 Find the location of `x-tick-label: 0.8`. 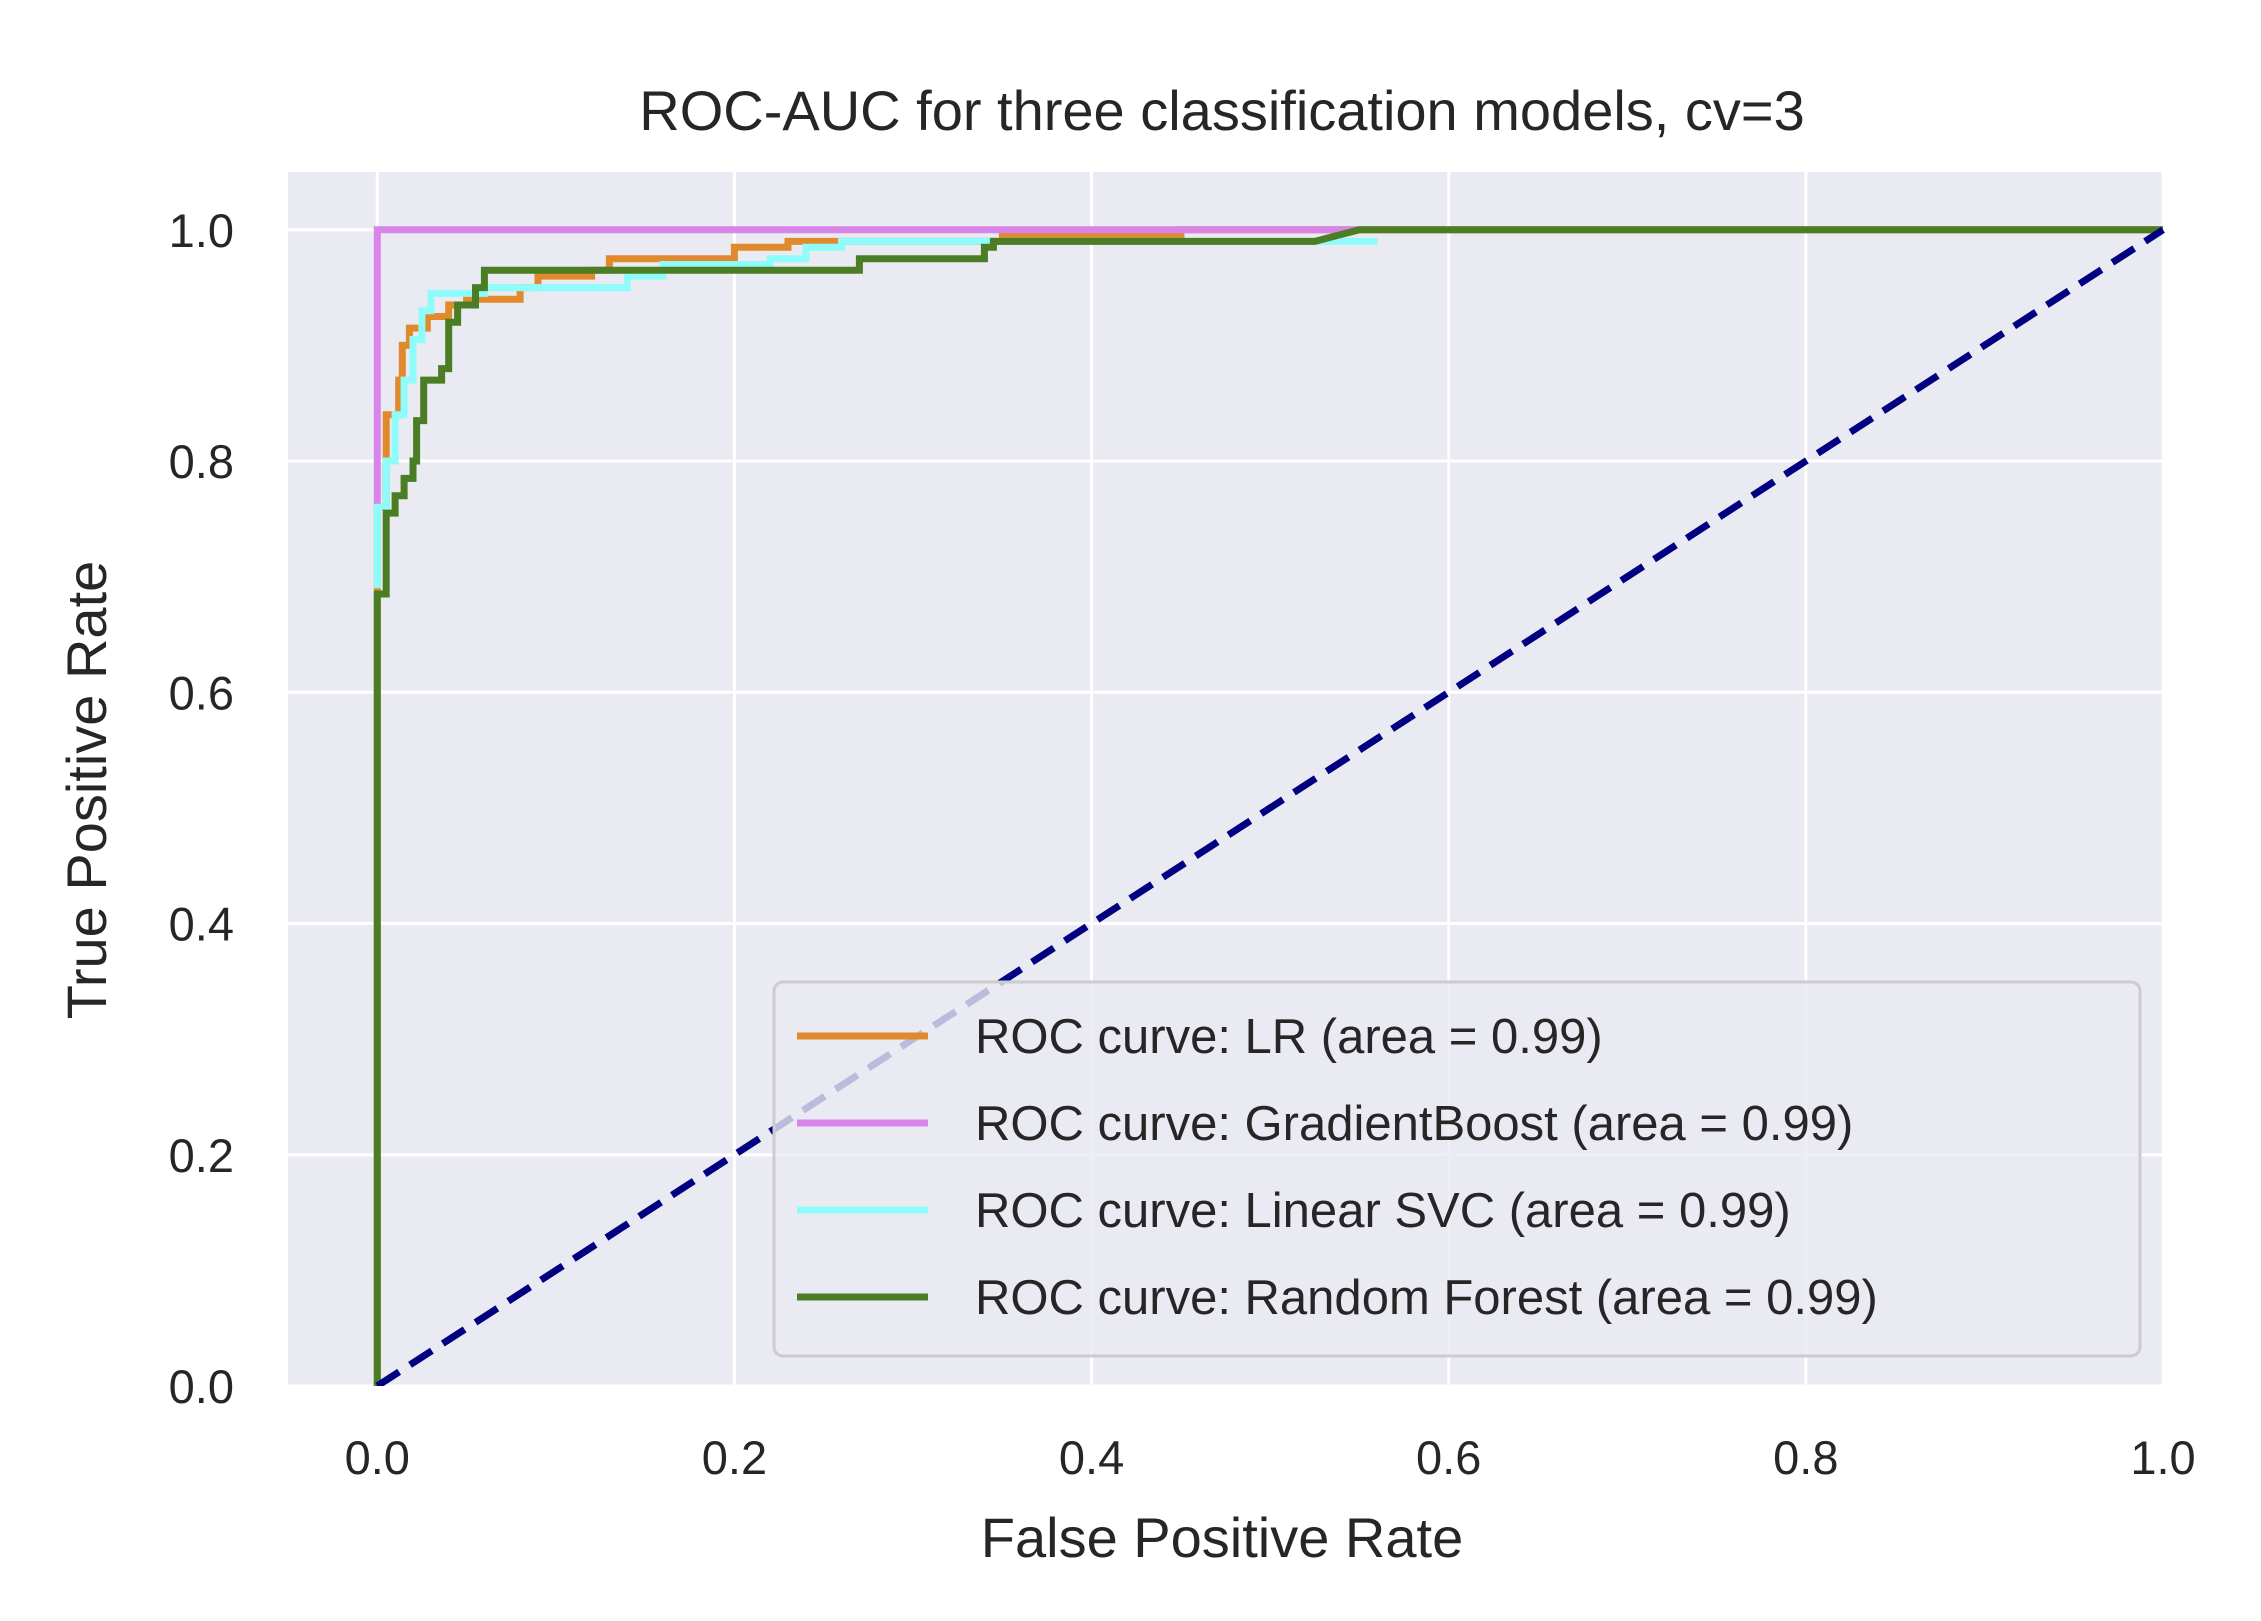

x-tick-label: 0.8 is located at coordinates (1805, 1457).